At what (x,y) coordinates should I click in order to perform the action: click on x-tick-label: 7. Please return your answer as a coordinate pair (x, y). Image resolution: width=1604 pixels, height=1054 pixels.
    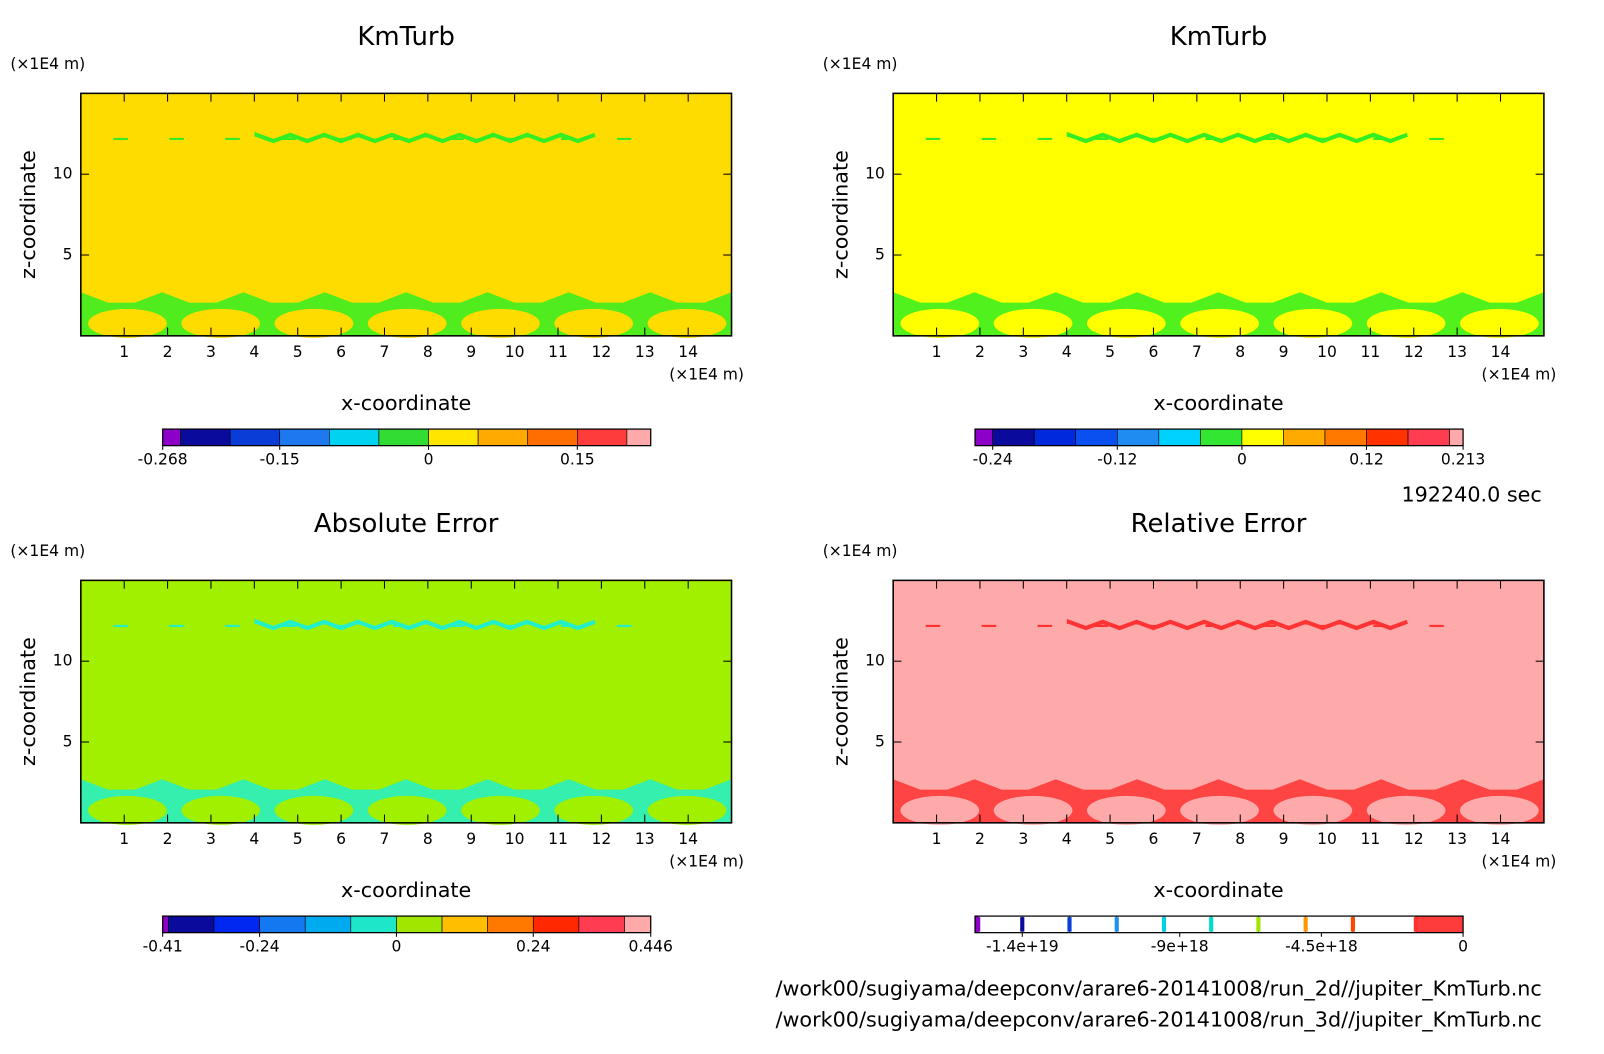
    Looking at the image, I should click on (385, 839).